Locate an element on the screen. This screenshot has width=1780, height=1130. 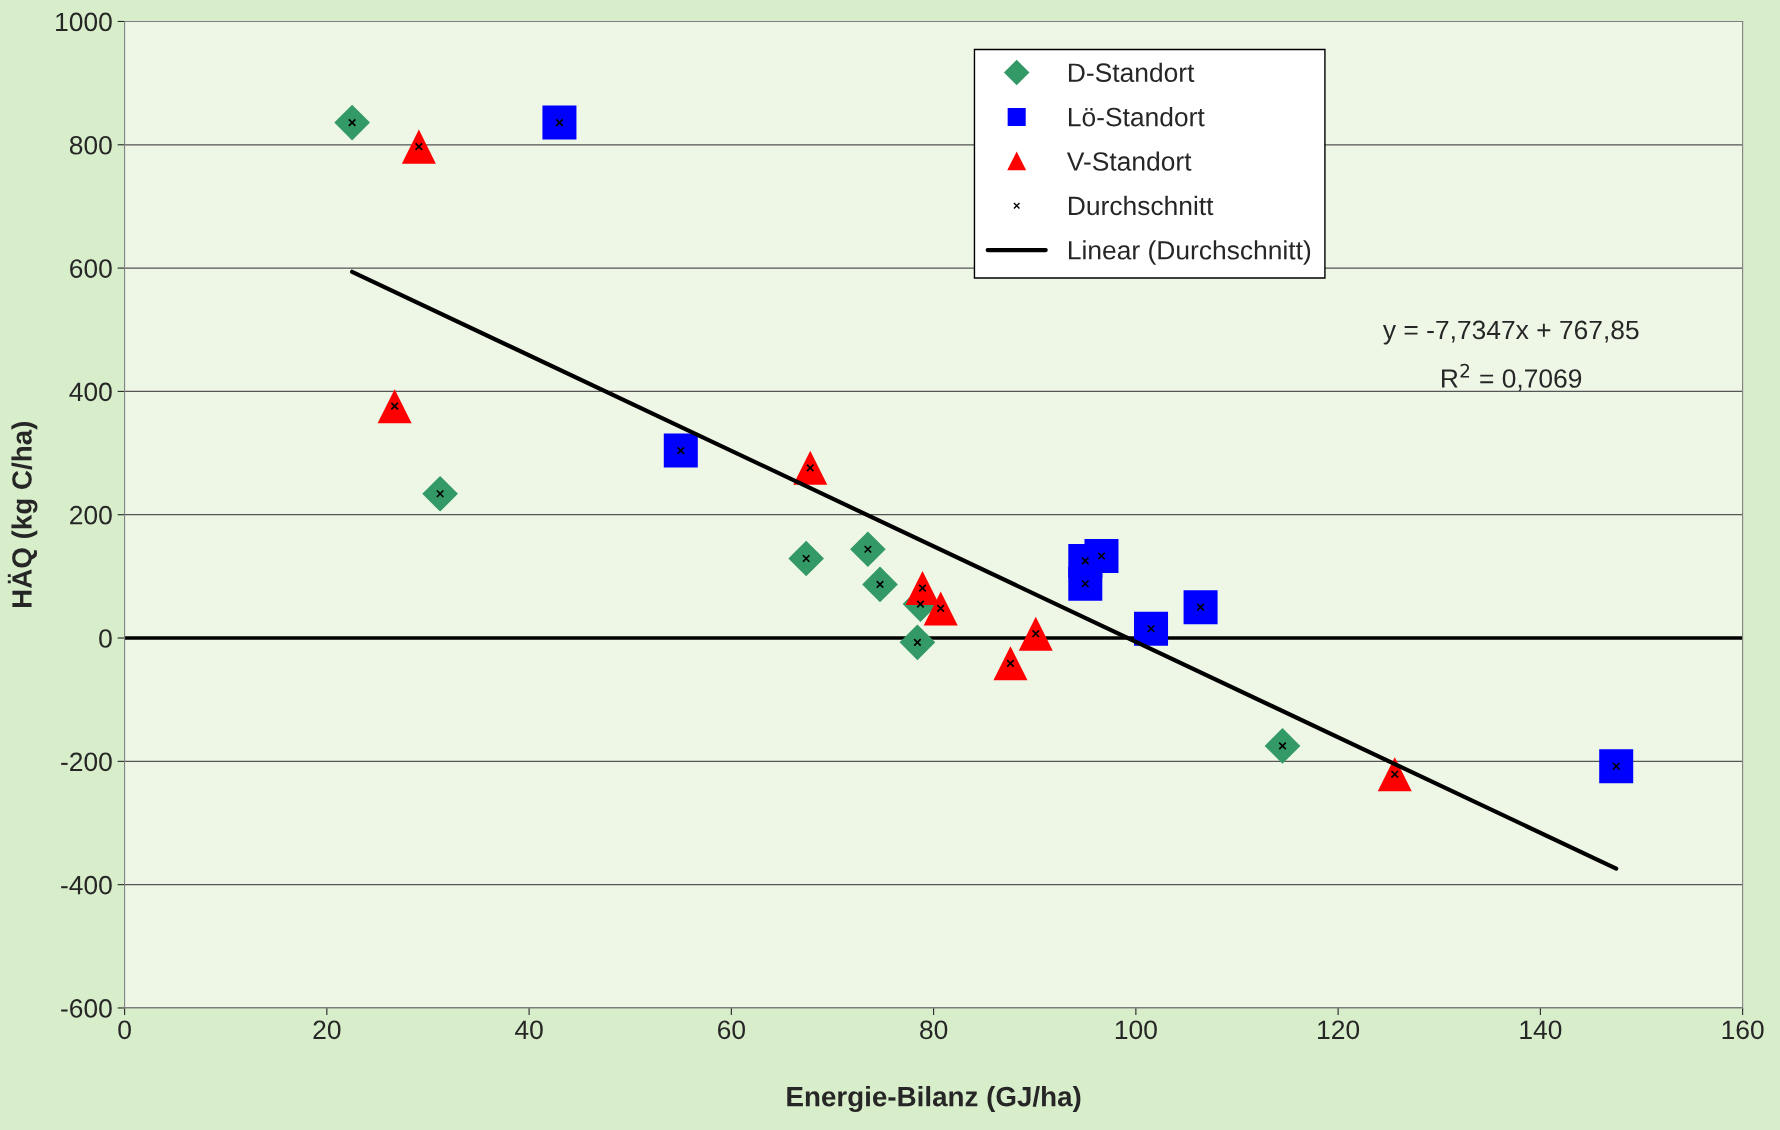
annotation: R$^{2}$ = 0,7069 is located at coordinates (1512, 377).